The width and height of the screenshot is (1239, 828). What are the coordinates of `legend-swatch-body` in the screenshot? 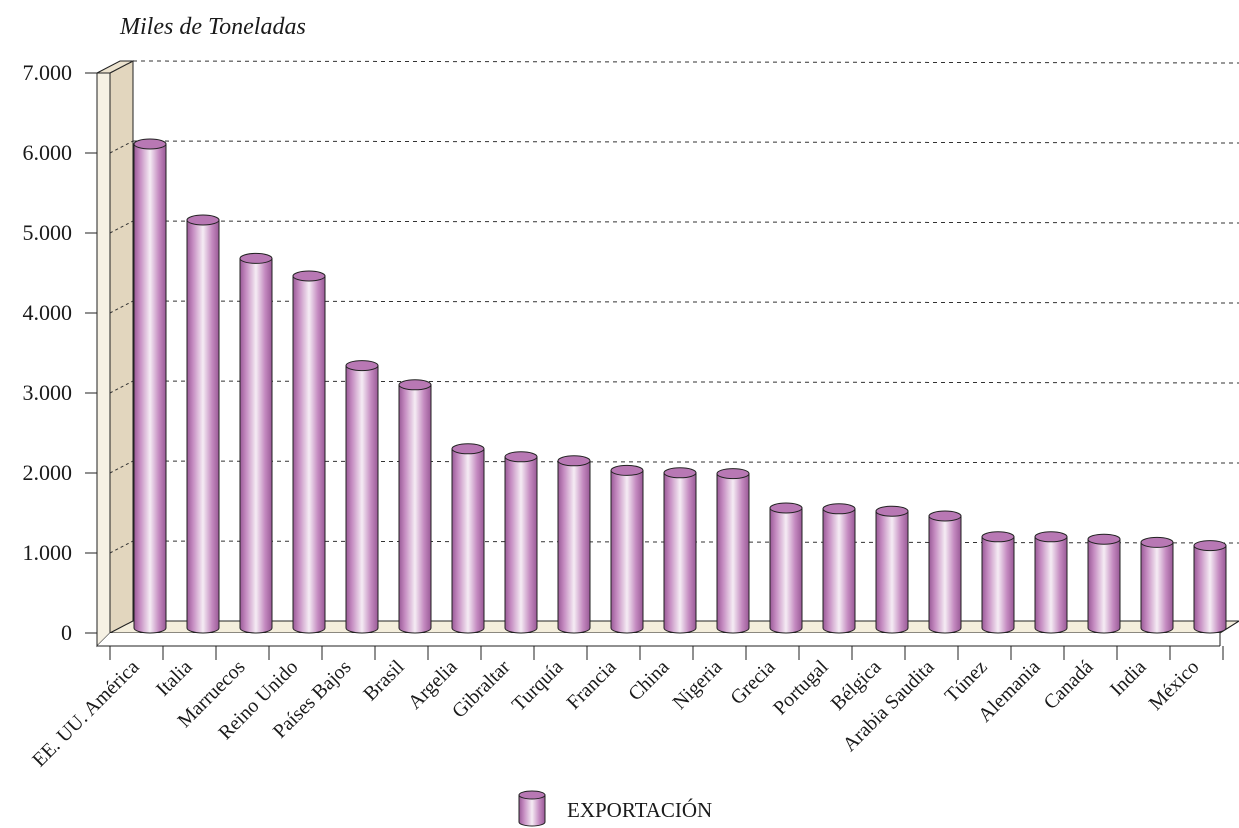 It's located at (532, 810).